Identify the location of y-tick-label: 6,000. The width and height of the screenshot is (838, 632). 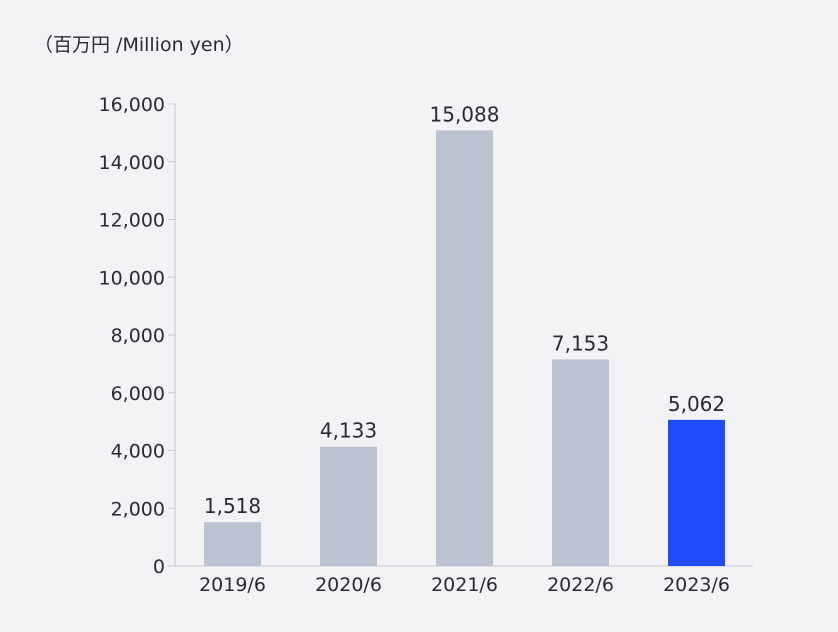
(138, 394).